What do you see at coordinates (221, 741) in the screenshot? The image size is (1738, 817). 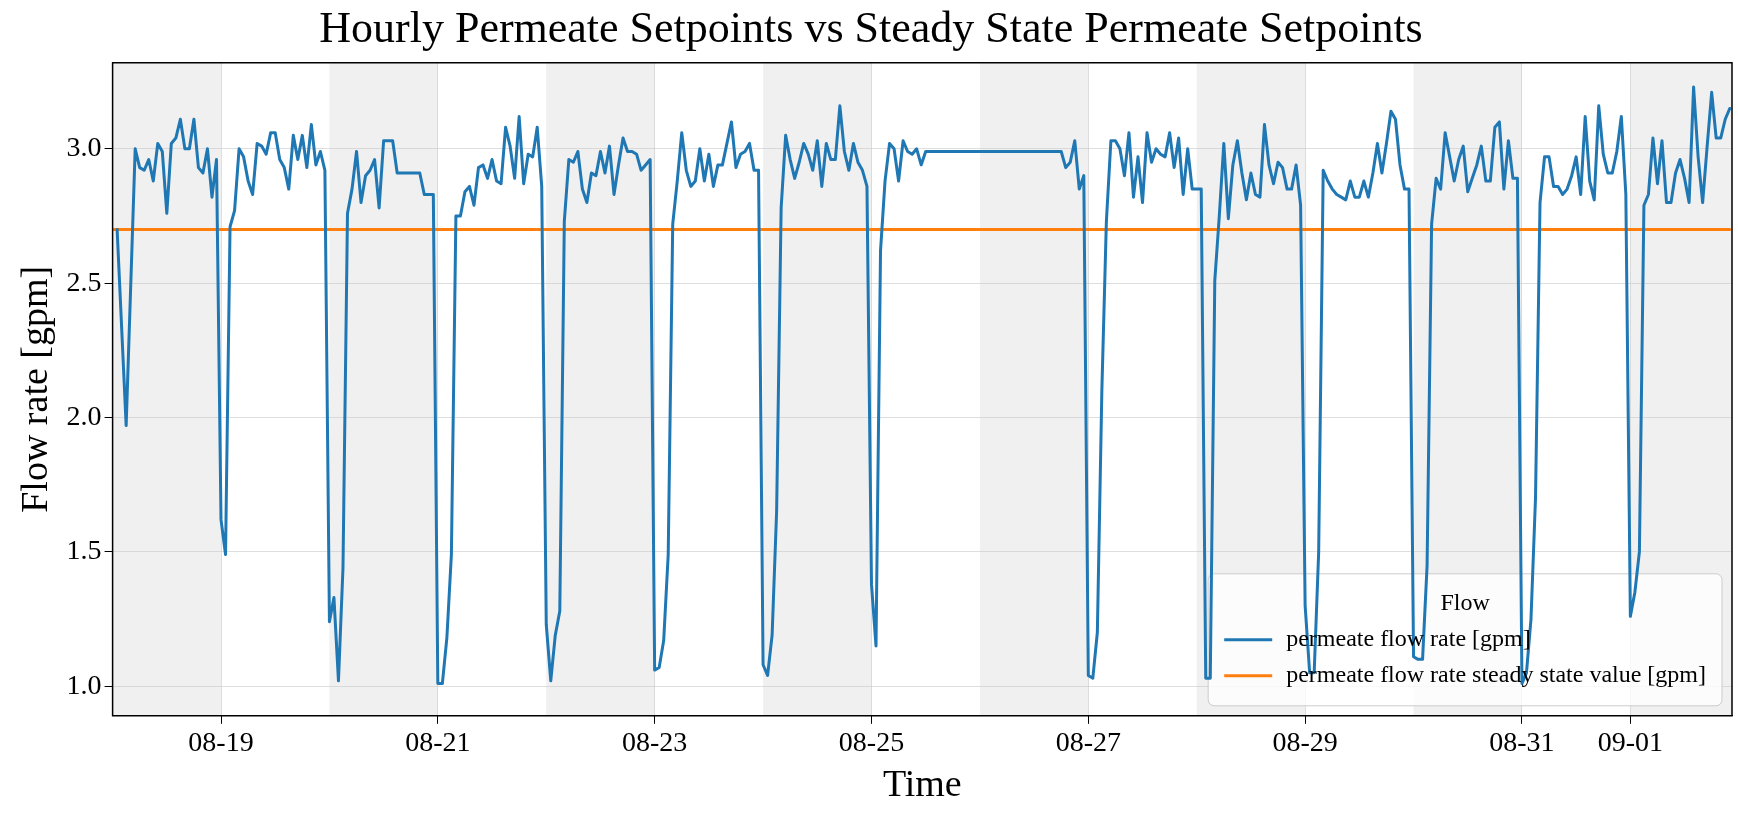 I see `x-tick-label: 08-19` at bounding box center [221, 741].